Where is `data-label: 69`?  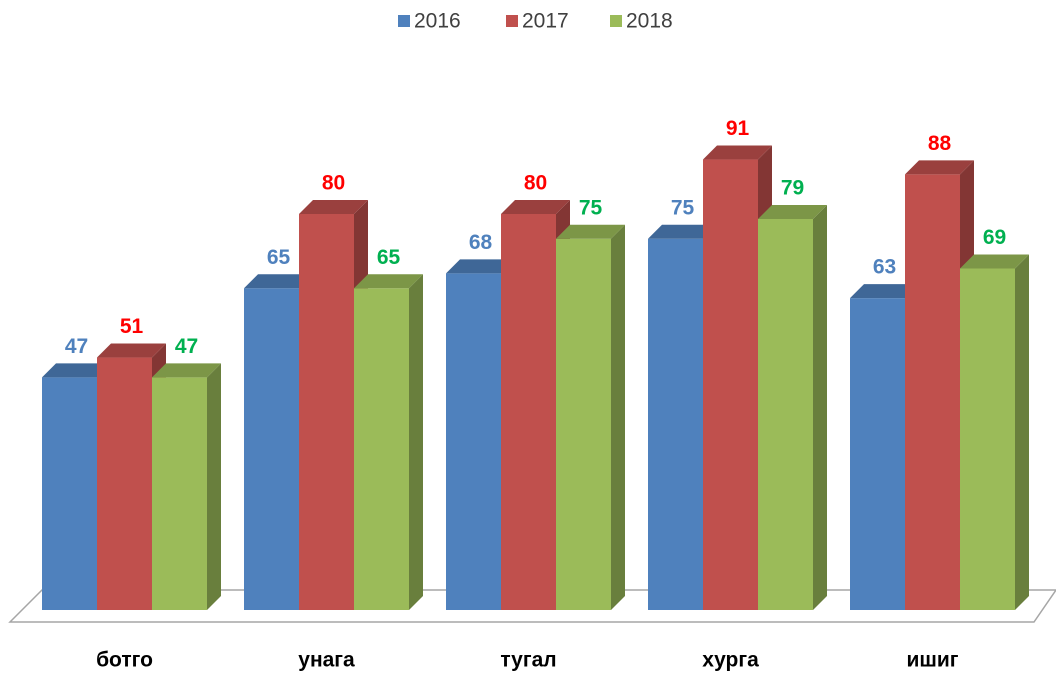 data-label: 69 is located at coordinates (994, 237).